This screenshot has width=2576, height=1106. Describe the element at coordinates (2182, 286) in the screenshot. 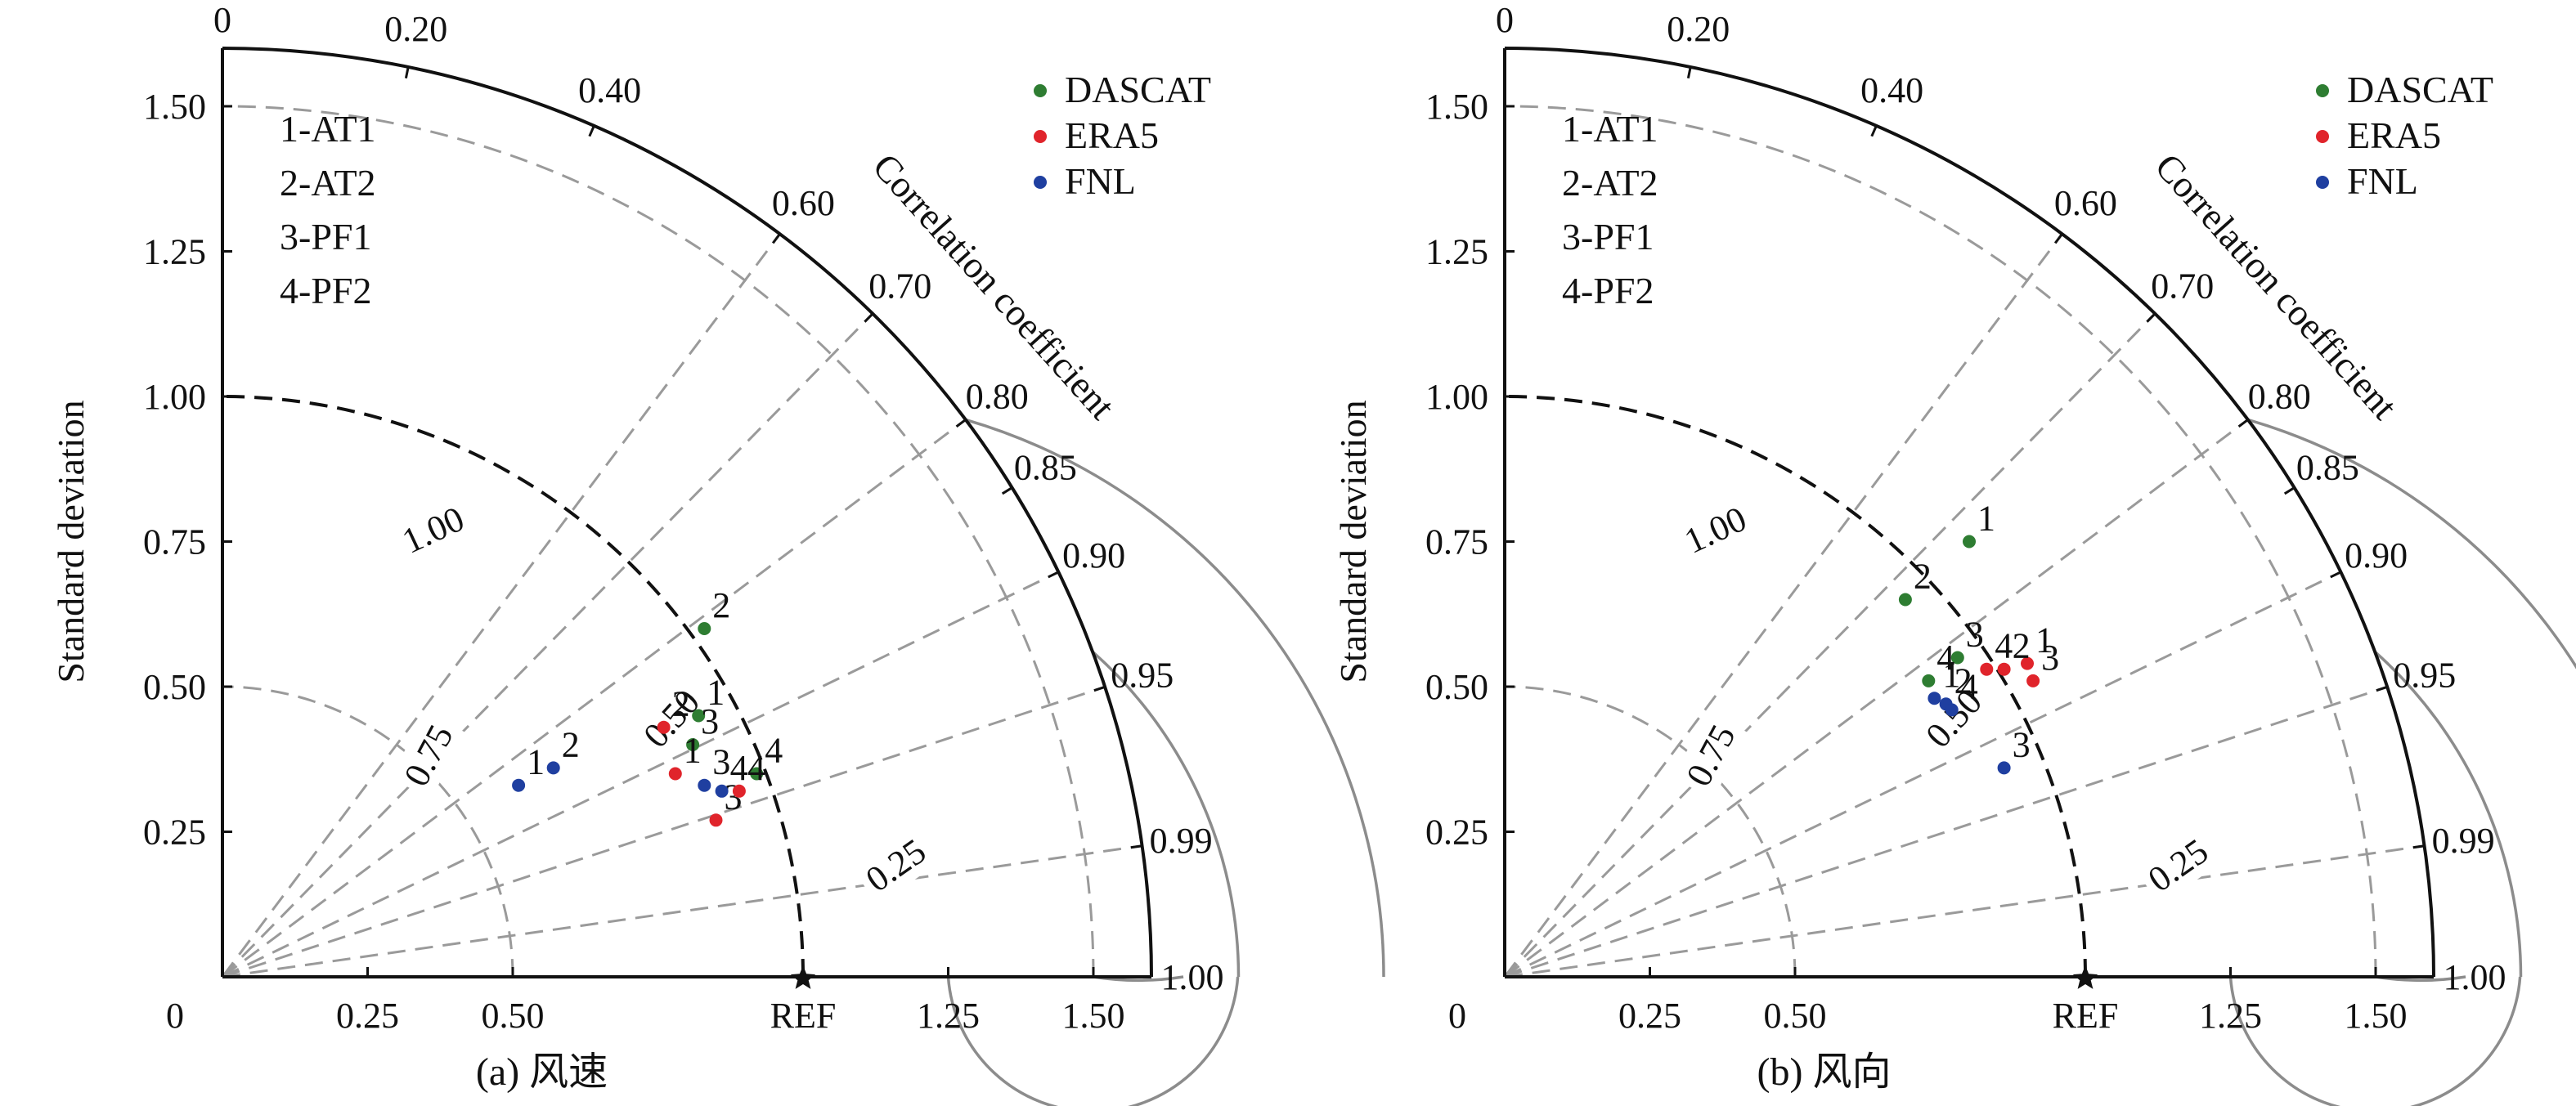

I see `correlation-tick-label: 0.70` at that location.